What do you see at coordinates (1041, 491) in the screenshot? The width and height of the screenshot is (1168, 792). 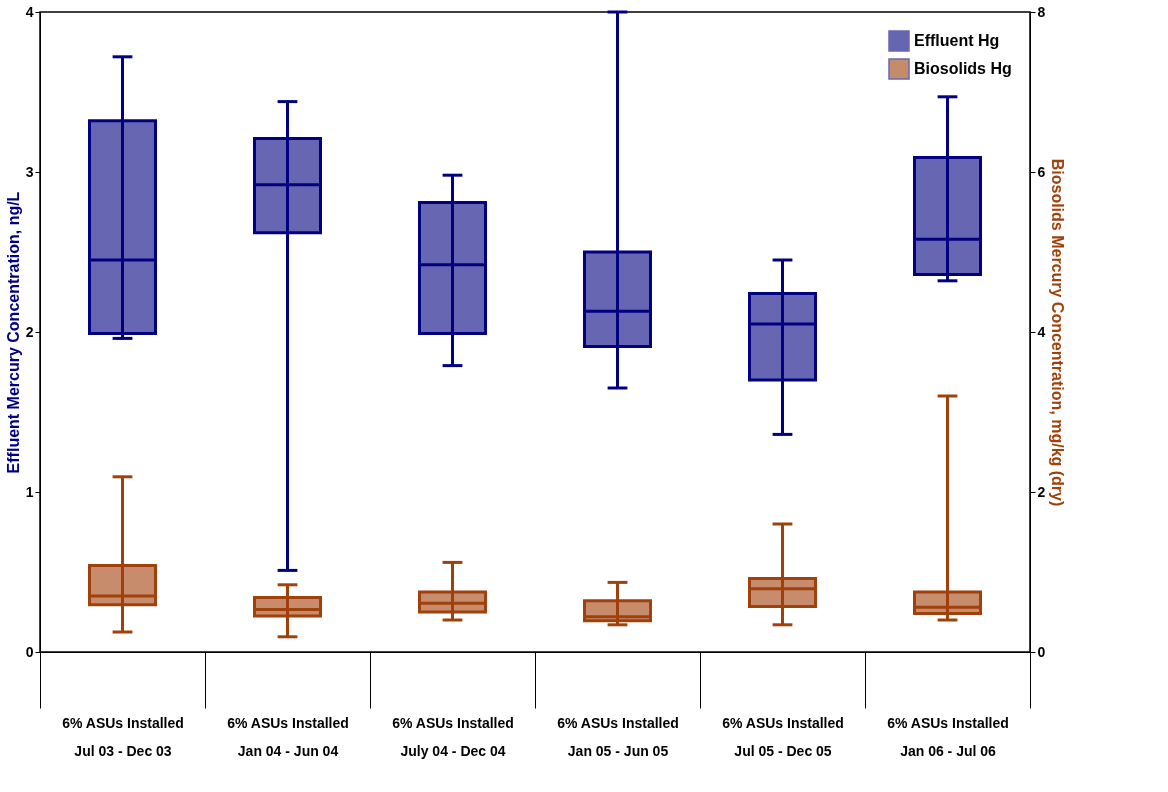 I see `y2-tick-label: 2` at bounding box center [1041, 491].